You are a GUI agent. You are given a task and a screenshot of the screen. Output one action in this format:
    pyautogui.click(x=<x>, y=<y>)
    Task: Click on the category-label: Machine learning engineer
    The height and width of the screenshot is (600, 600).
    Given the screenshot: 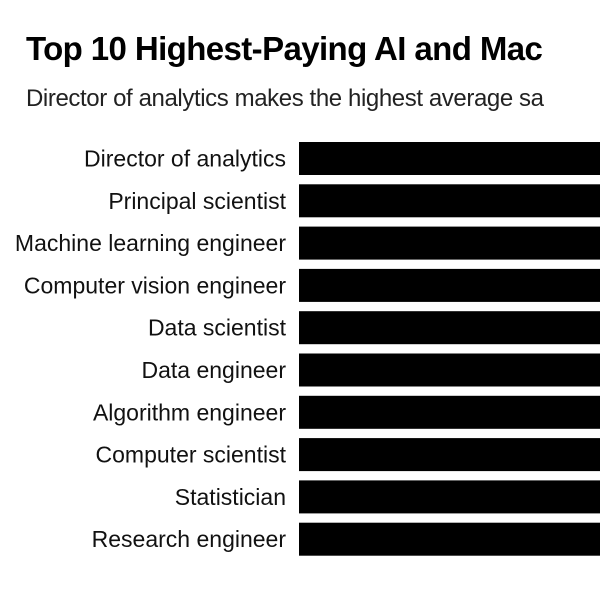 What is the action you would take?
    pyautogui.click(x=150, y=243)
    